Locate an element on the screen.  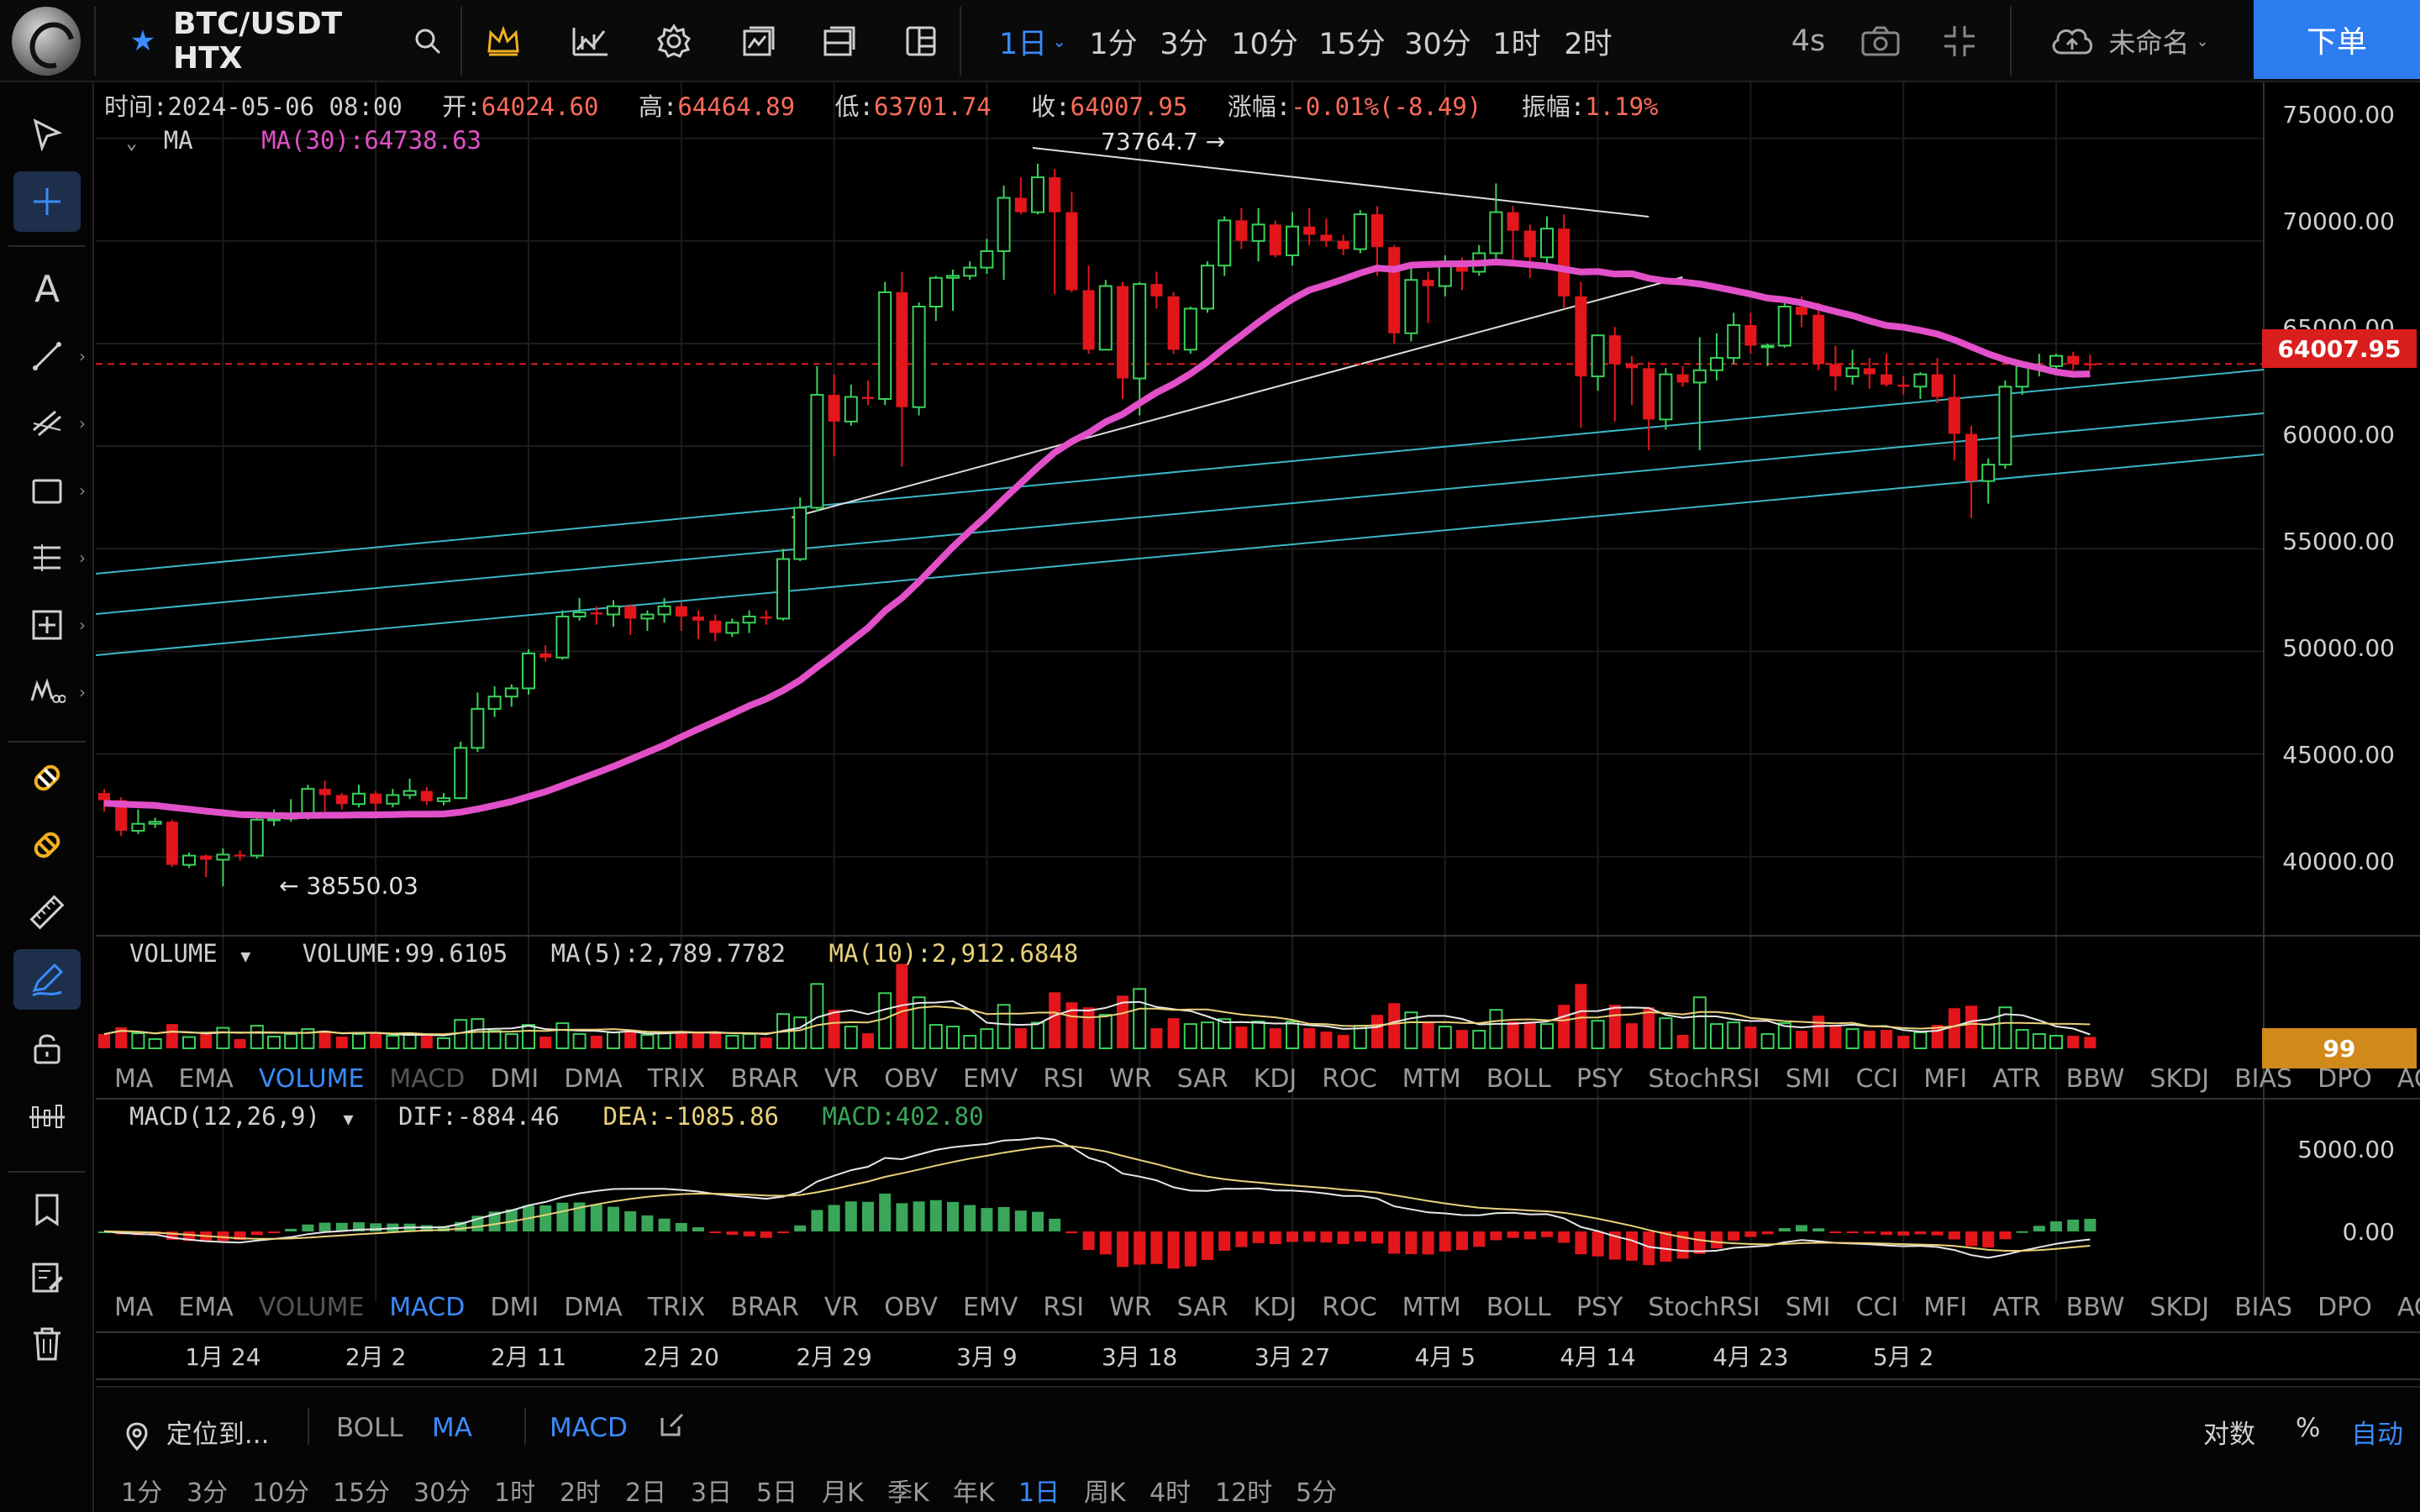
order-button: 下单 is located at coordinates (2337, 39).